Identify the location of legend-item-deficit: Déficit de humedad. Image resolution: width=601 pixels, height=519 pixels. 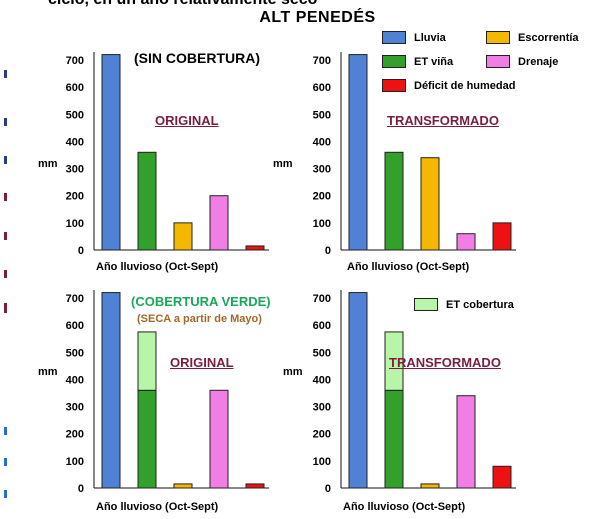
(448, 85).